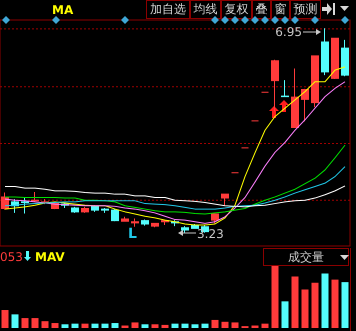  I want to click on text: 预测, so click(305, 9).